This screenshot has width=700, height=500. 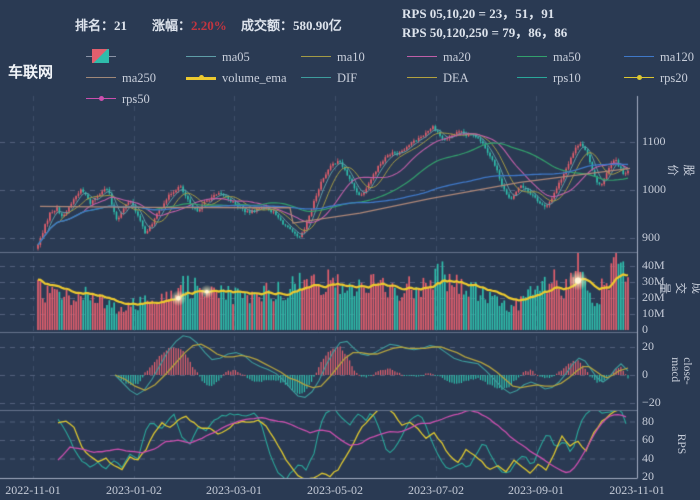 I want to click on turnover-value: 580.90亿, so click(x=317, y=25).